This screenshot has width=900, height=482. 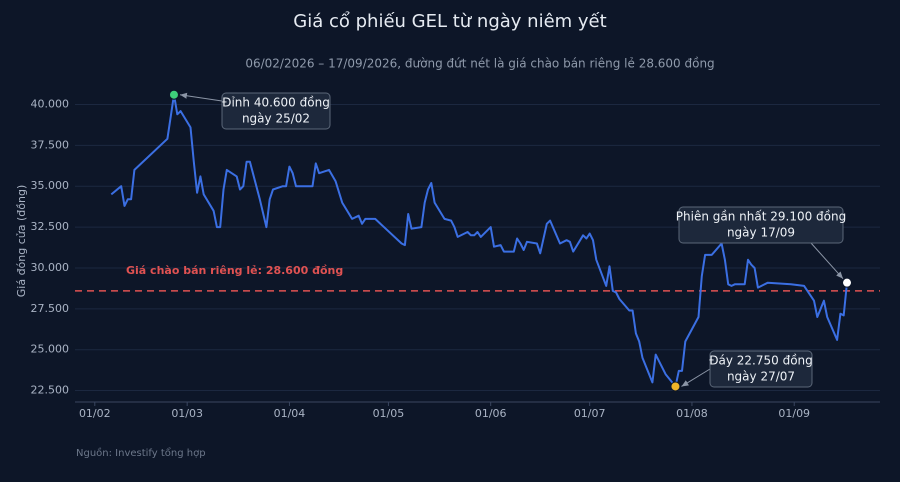 I want to click on x-tick-label: 01/04, so click(x=290, y=413).